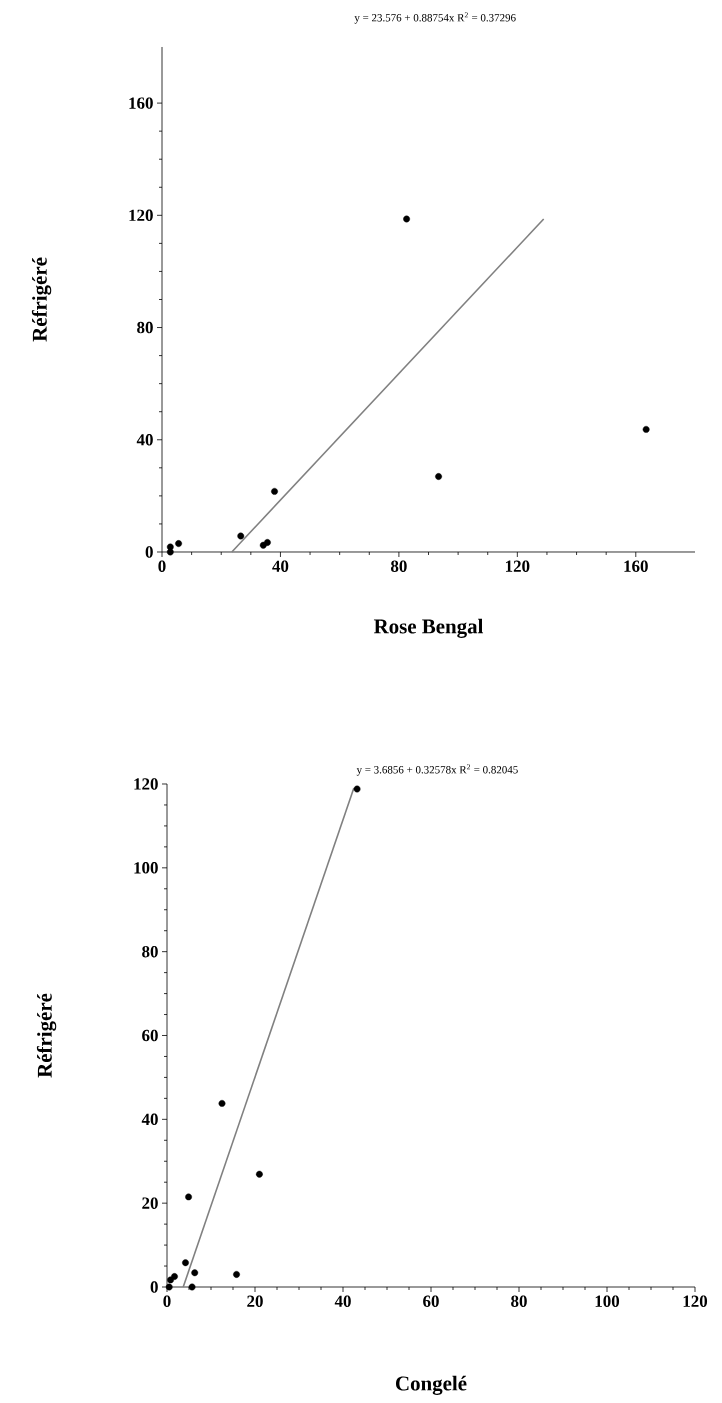 This screenshot has height=1403, width=722. Describe the element at coordinates (437, 770) in the screenshot. I see `chart-title: y = 3.6856 + 0.32578x R$^{2}$ = 0.82045` at that location.